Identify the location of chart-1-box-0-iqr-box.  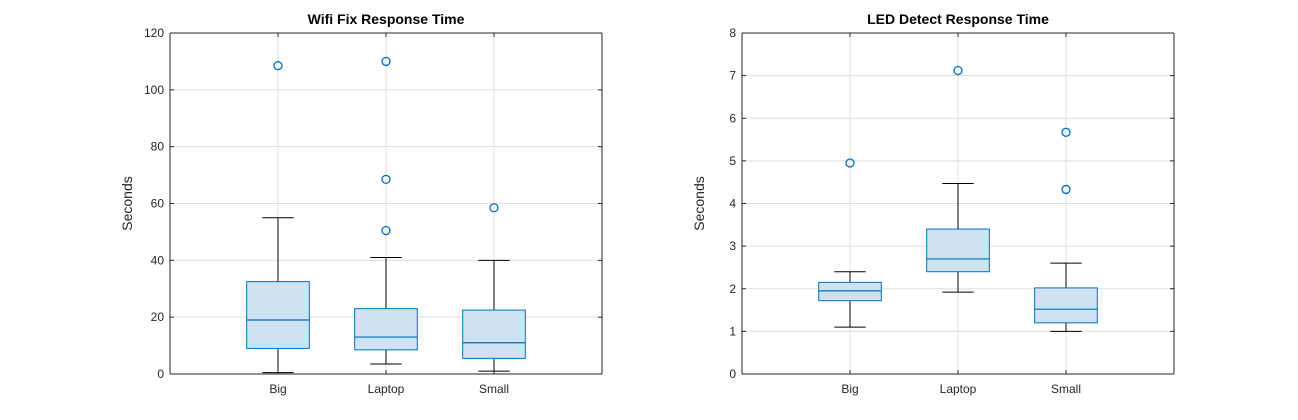
(850, 291).